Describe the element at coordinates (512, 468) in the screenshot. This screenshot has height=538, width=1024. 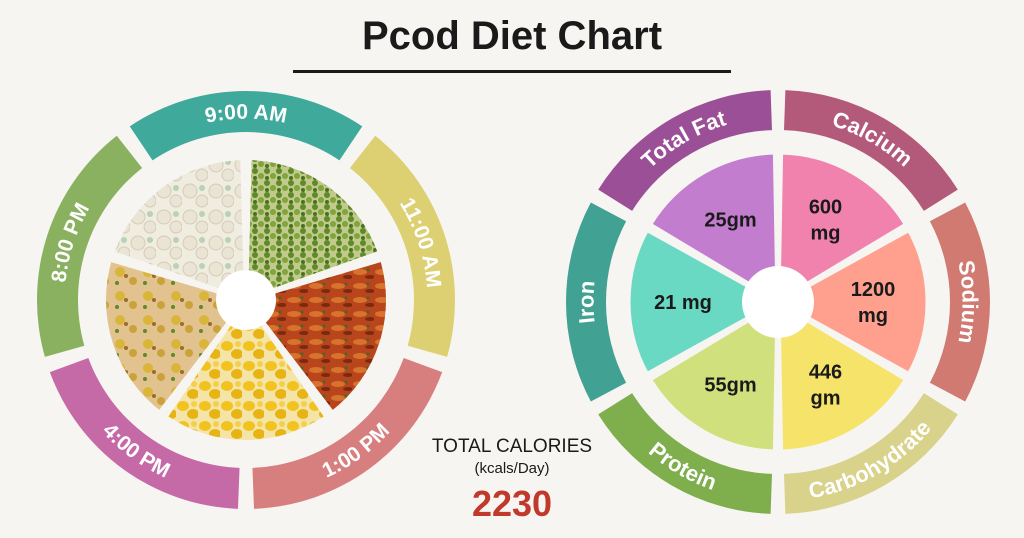
I see `total-calories-unit: (kcals/Day)` at that location.